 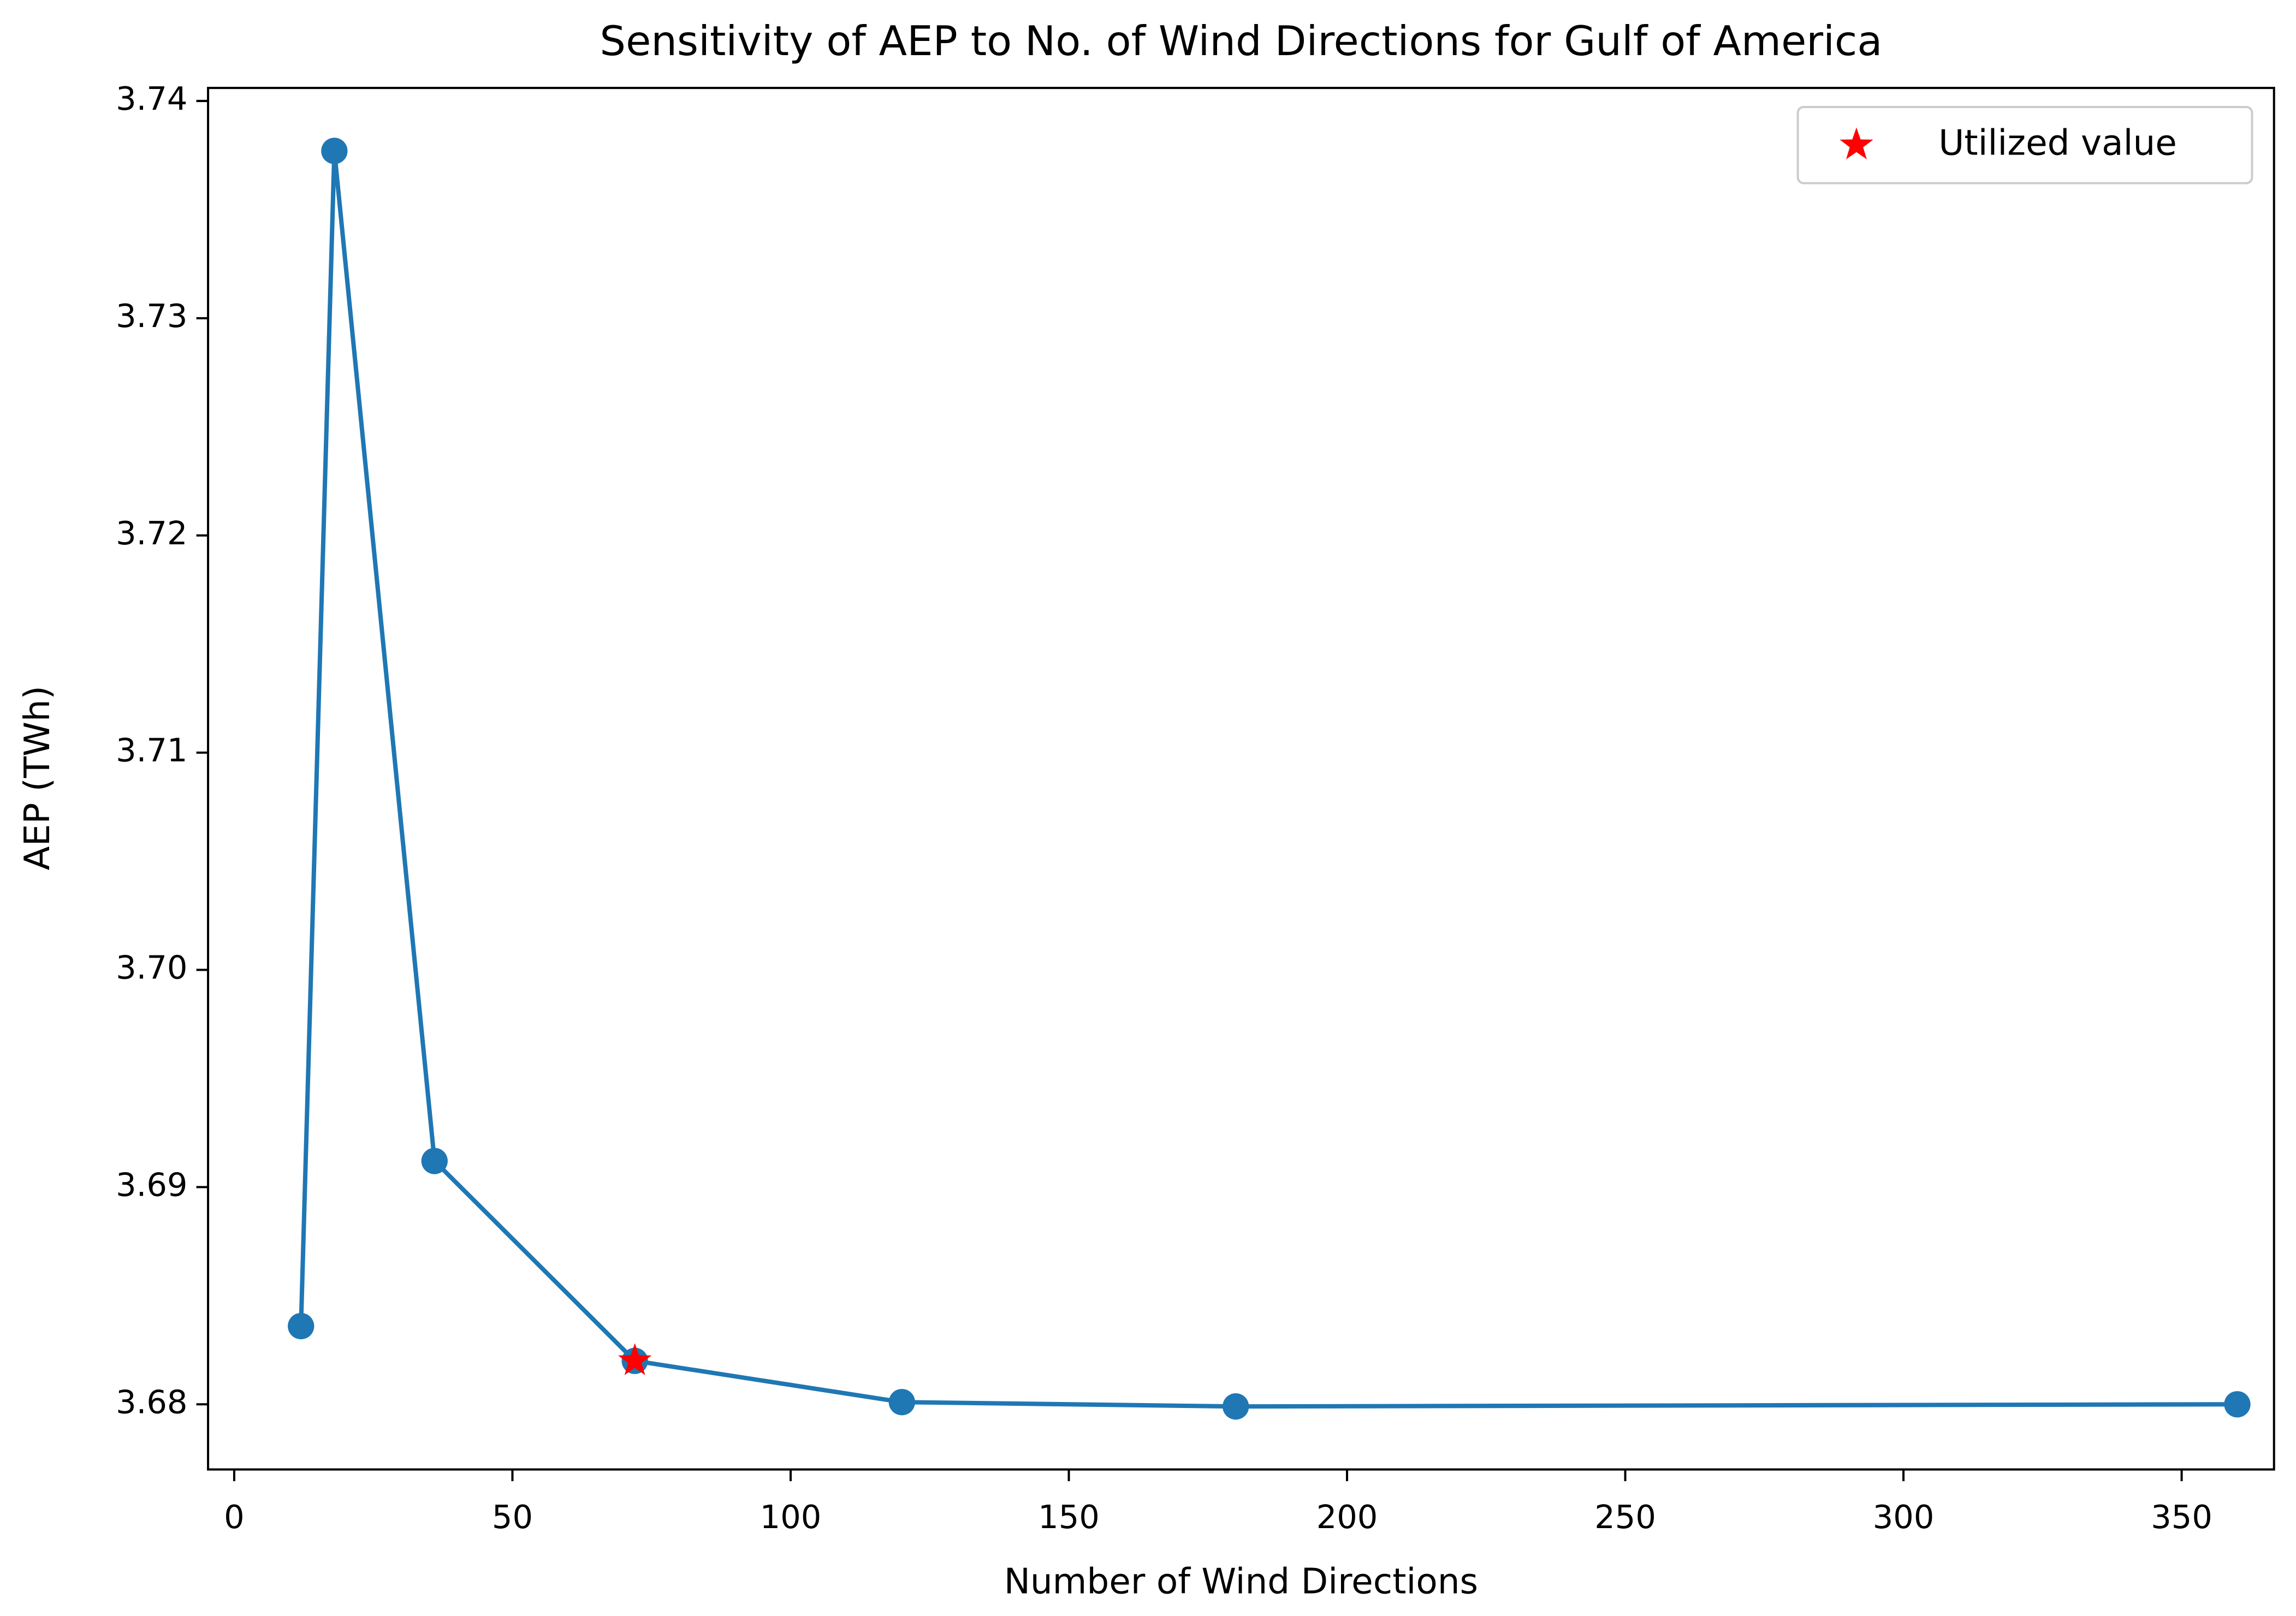 I want to click on legend-box, so click(x=2024, y=145).